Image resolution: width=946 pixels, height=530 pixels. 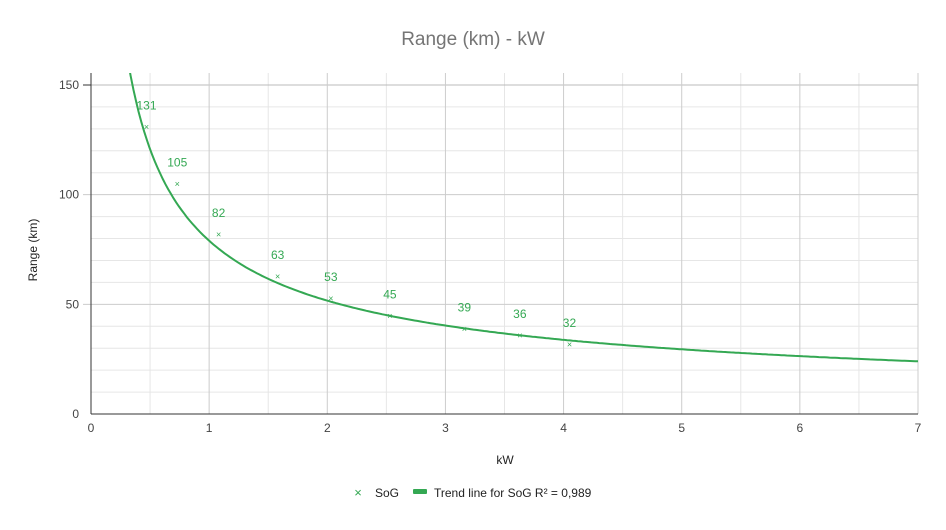 I want to click on data-label: 53, so click(x=331, y=277).